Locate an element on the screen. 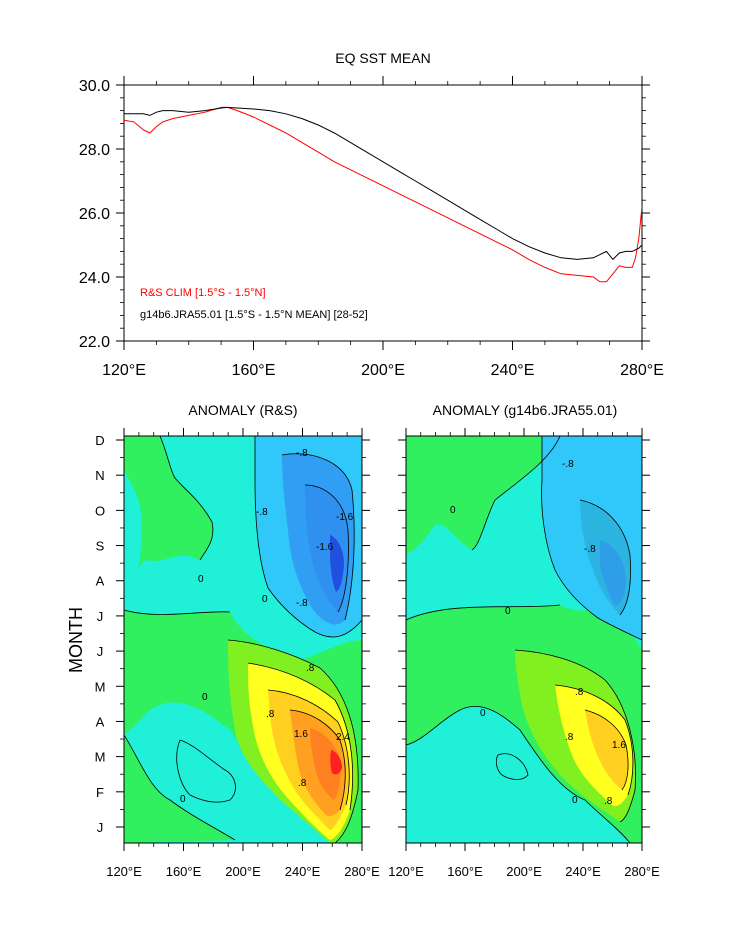 This screenshot has width=733, height=945. anomaly-model-label-08-c: .8 is located at coordinates (608, 801).